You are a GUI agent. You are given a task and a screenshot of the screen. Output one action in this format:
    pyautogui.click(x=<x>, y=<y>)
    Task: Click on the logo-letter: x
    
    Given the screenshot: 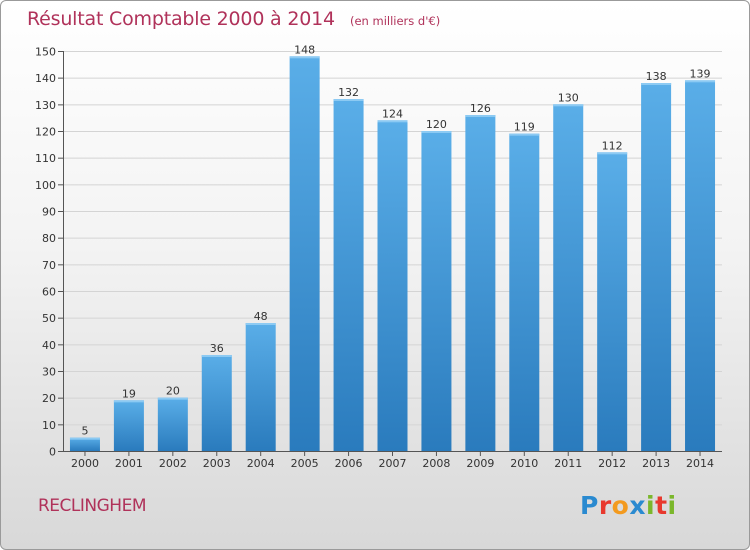 What is the action you would take?
    pyautogui.click(x=637, y=505)
    